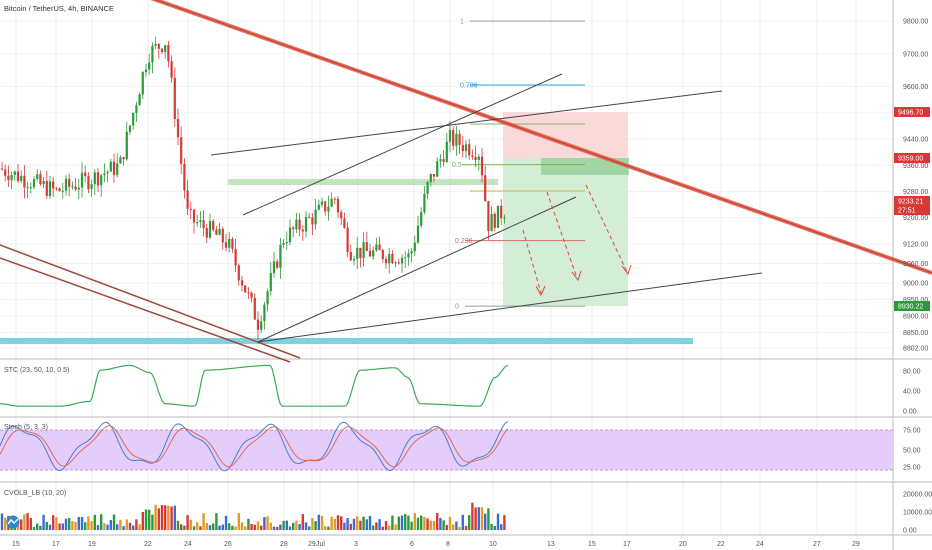 The image size is (932, 550). What do you see at coordinates (565, 232) in the screenshot?
I see `take-profit-zone` at bounding box center [565, 232].